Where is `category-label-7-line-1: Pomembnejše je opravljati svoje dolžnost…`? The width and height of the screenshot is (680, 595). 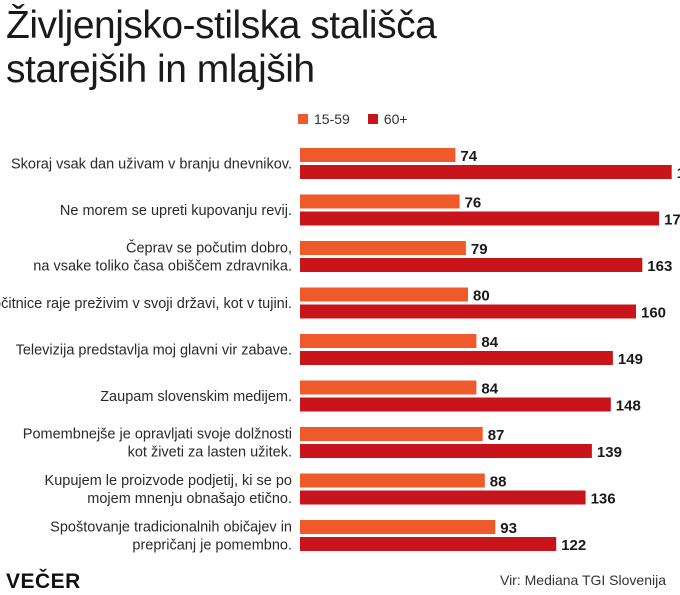 category-label-7-line-1: Pomembnejše je opravljati svoje dolžnost… is located at coordinates (157, 435).